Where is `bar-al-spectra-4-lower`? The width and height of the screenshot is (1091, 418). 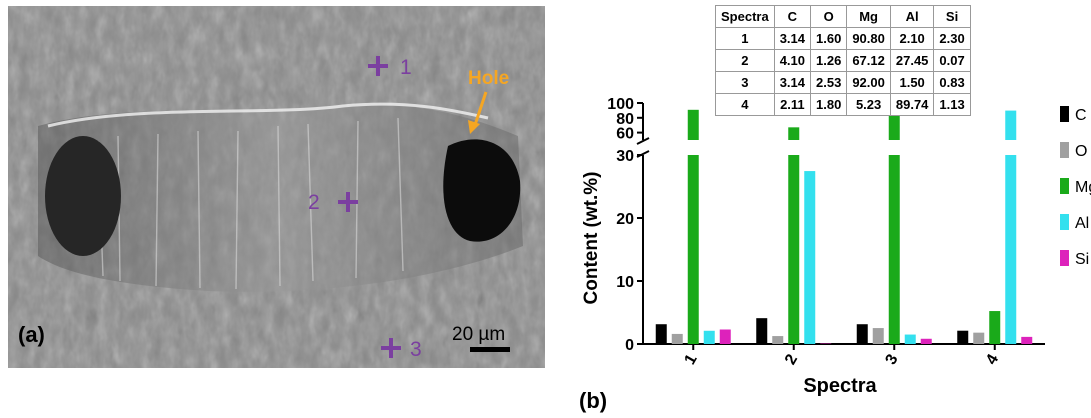
bar-al-spectra-4-lower is located at coordinates (1010, 249).